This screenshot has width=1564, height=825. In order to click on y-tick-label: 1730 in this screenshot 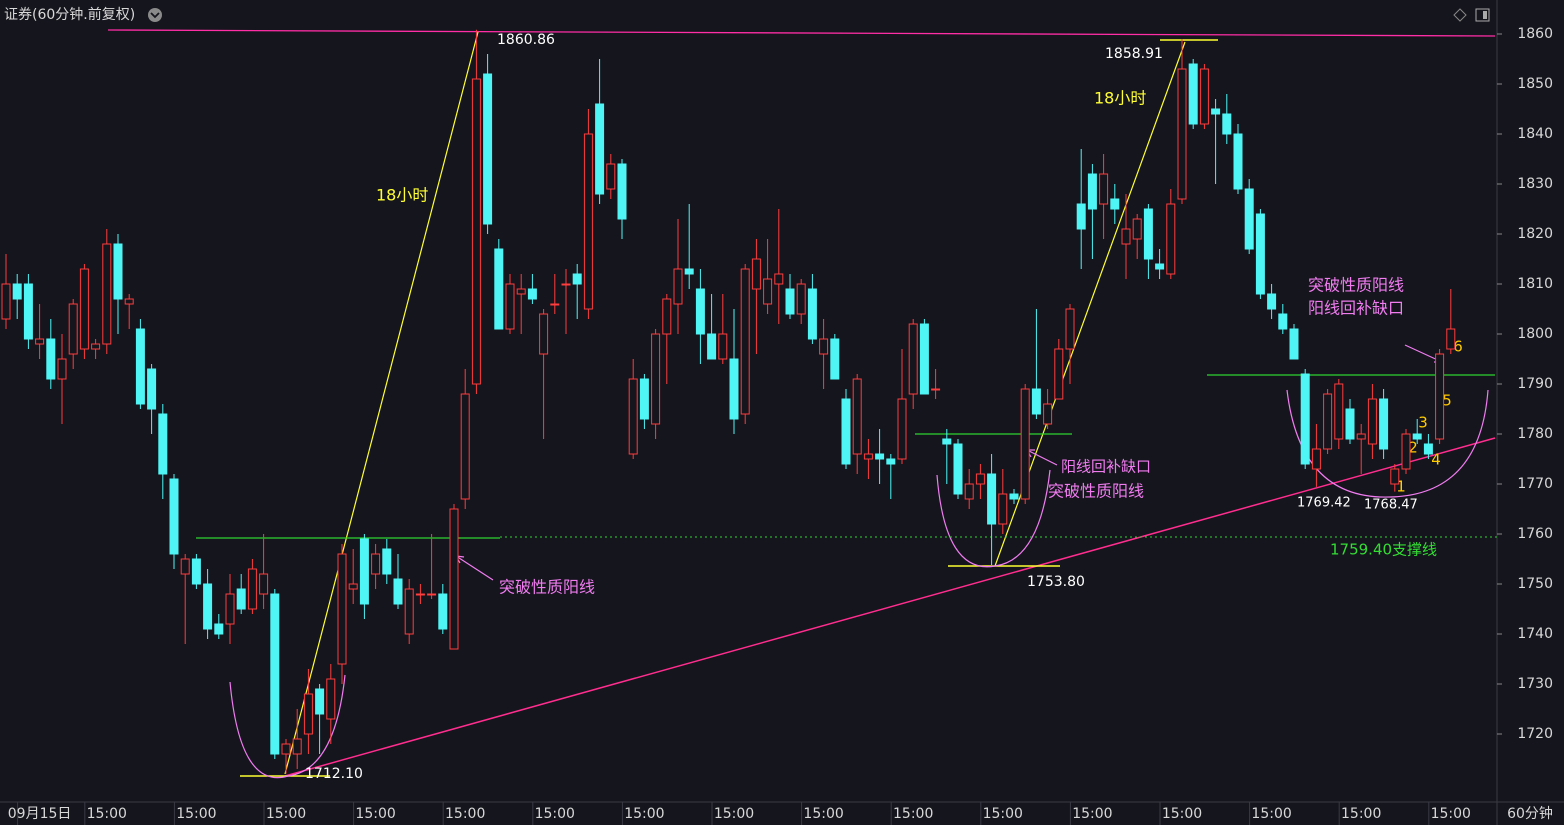, I will do `click(1535, 684)`.